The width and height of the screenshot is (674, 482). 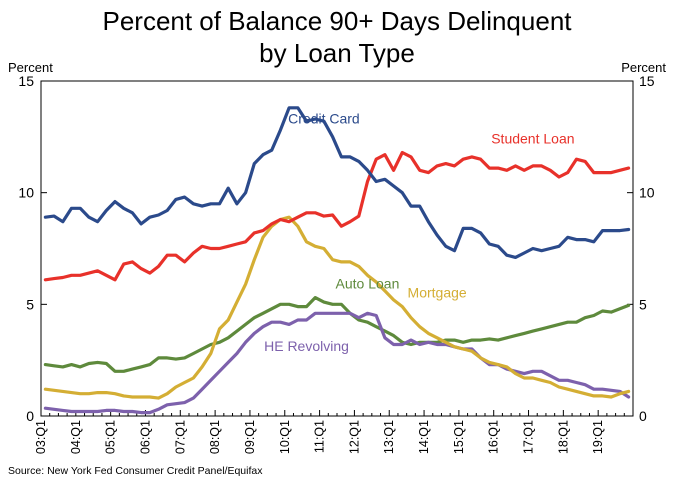 What do you see at coordinates (494, 437) in the screenshot?
I see `x-tick-label: 16:Q1` at bounding box center [494, 437].